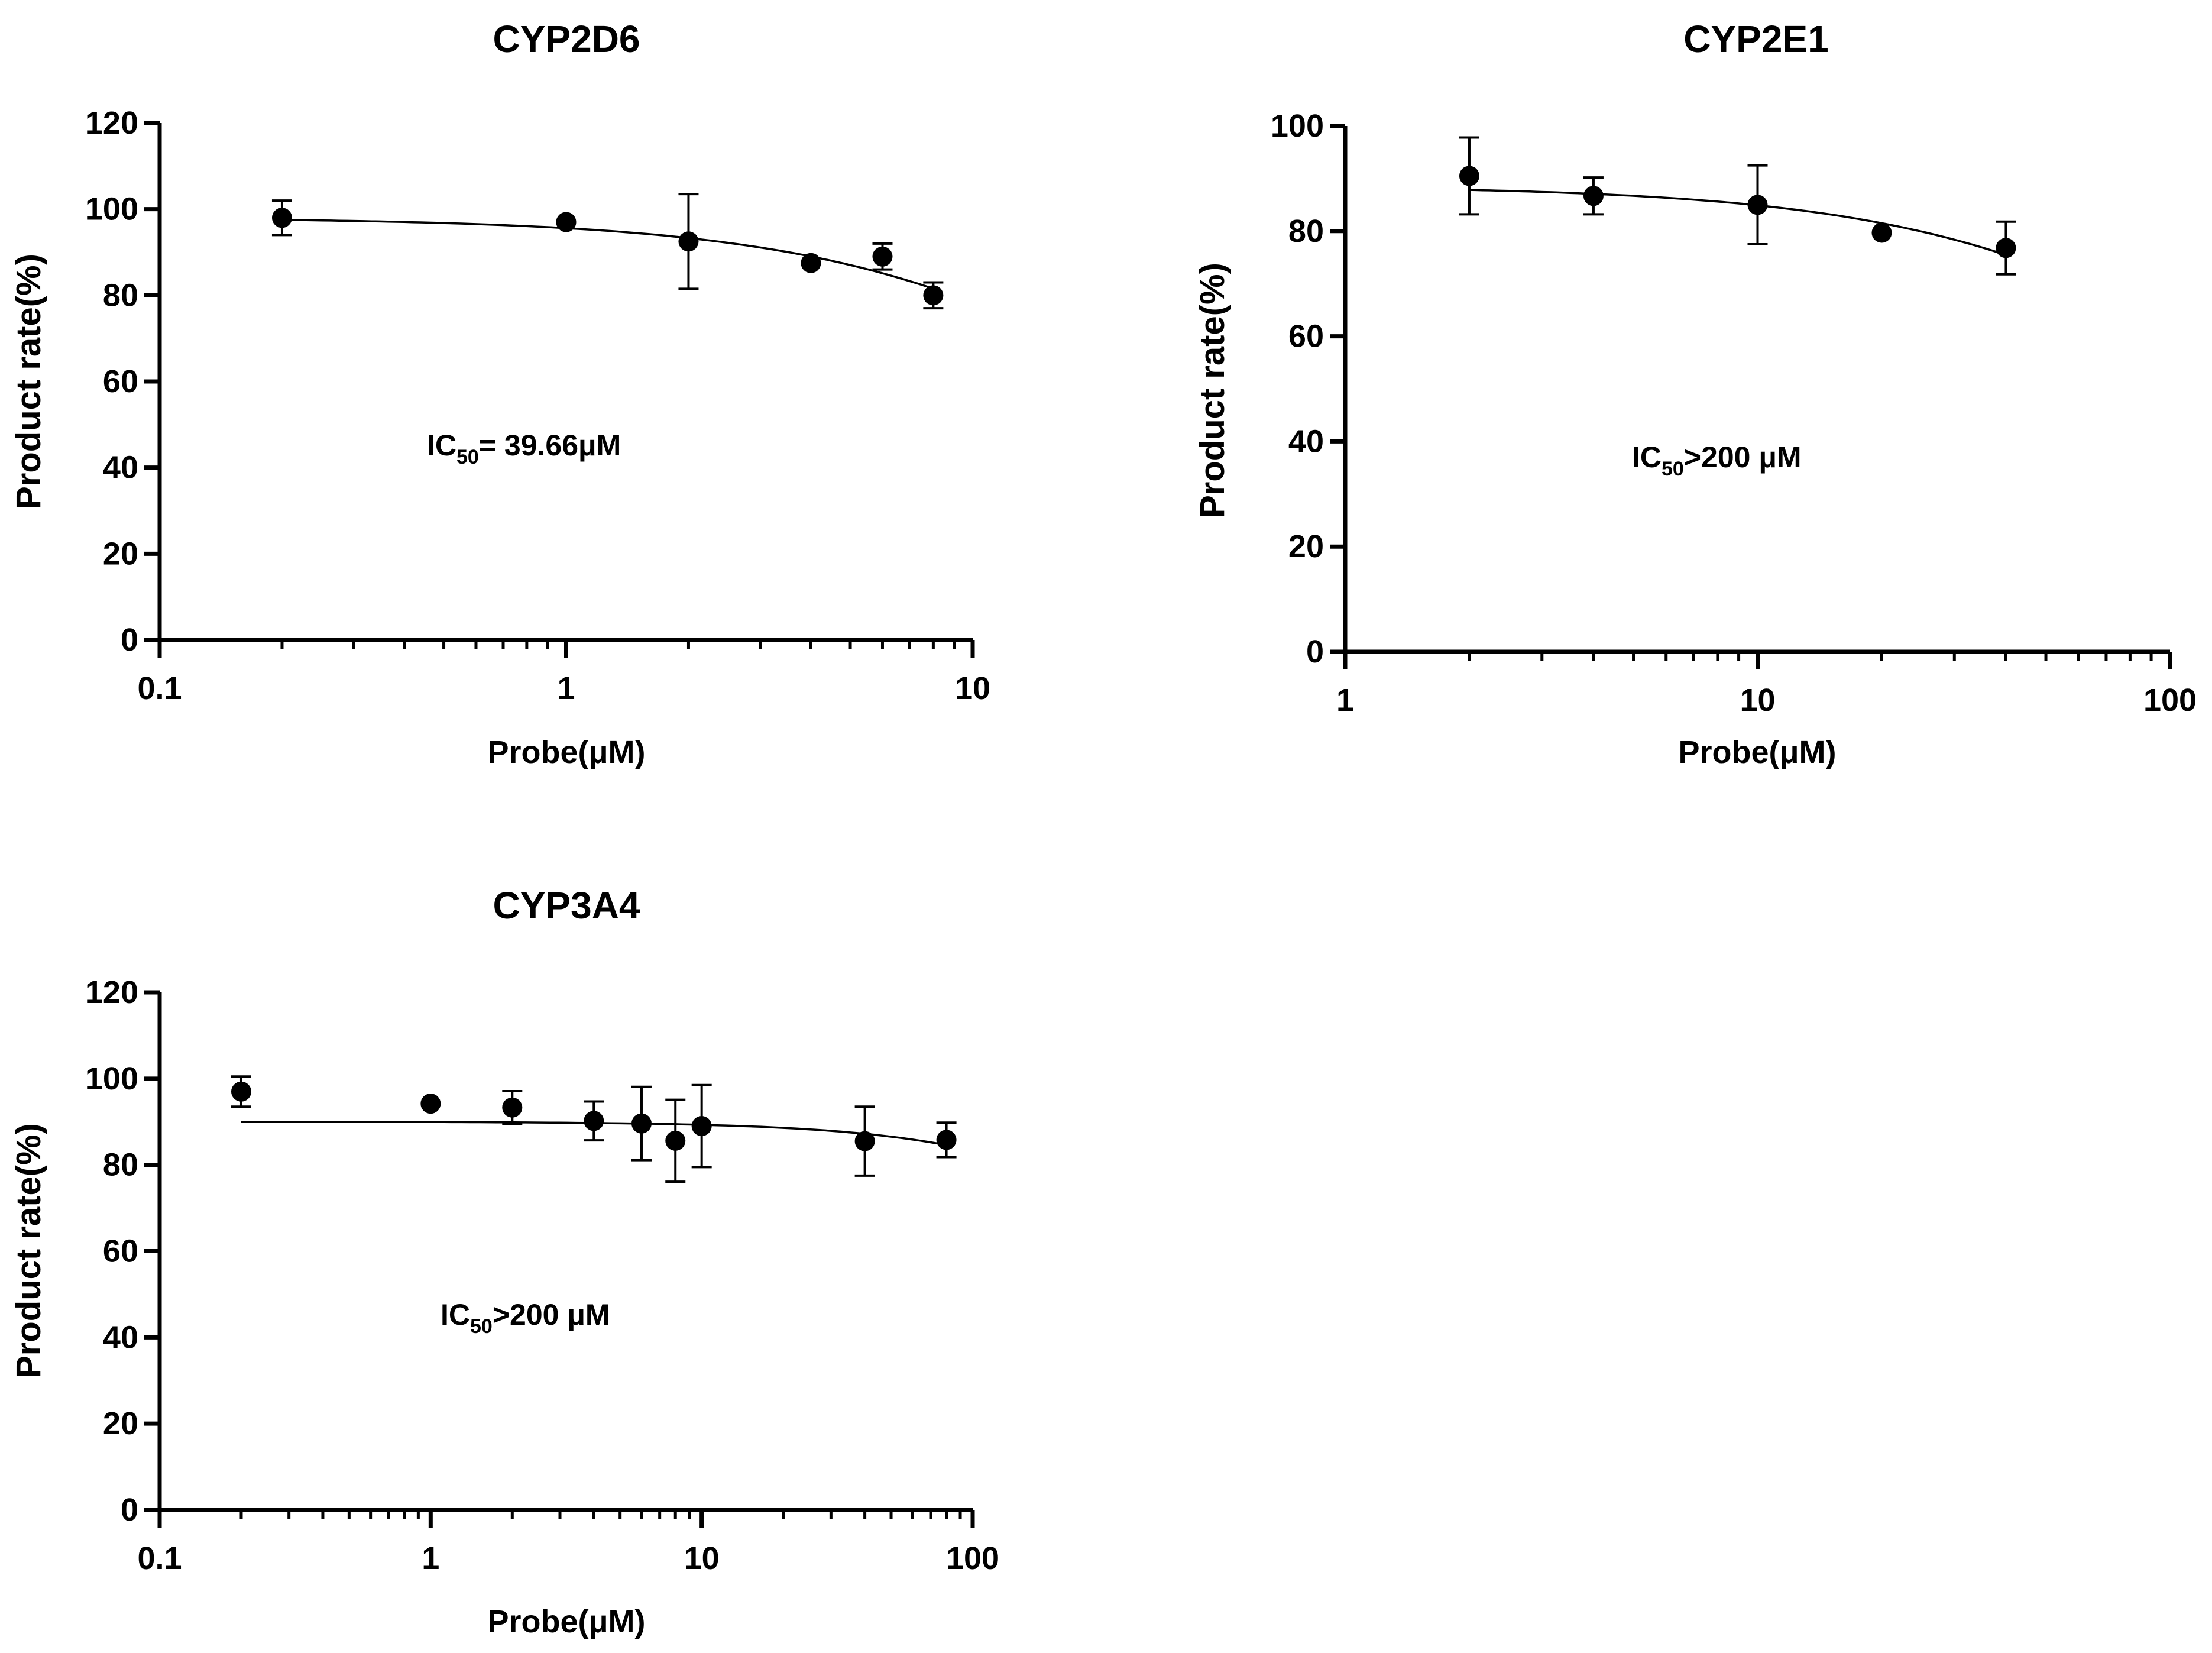 The width and height of the screenshot is (2212, 1653). What do you see at coordinates (567, 905) in the screenshot?
I see `chart-title: CYP3A4` at bounding box center [567, 905].